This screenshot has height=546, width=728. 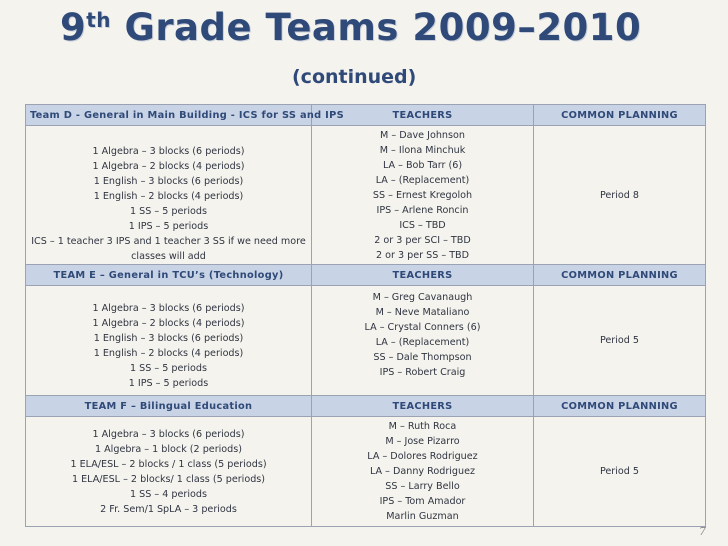 What do you see at coordinates (422, 255) in the screenshot?
I see `teacher-line: 2 or 3 per SS – TBD` at bounding box center [422, 255].